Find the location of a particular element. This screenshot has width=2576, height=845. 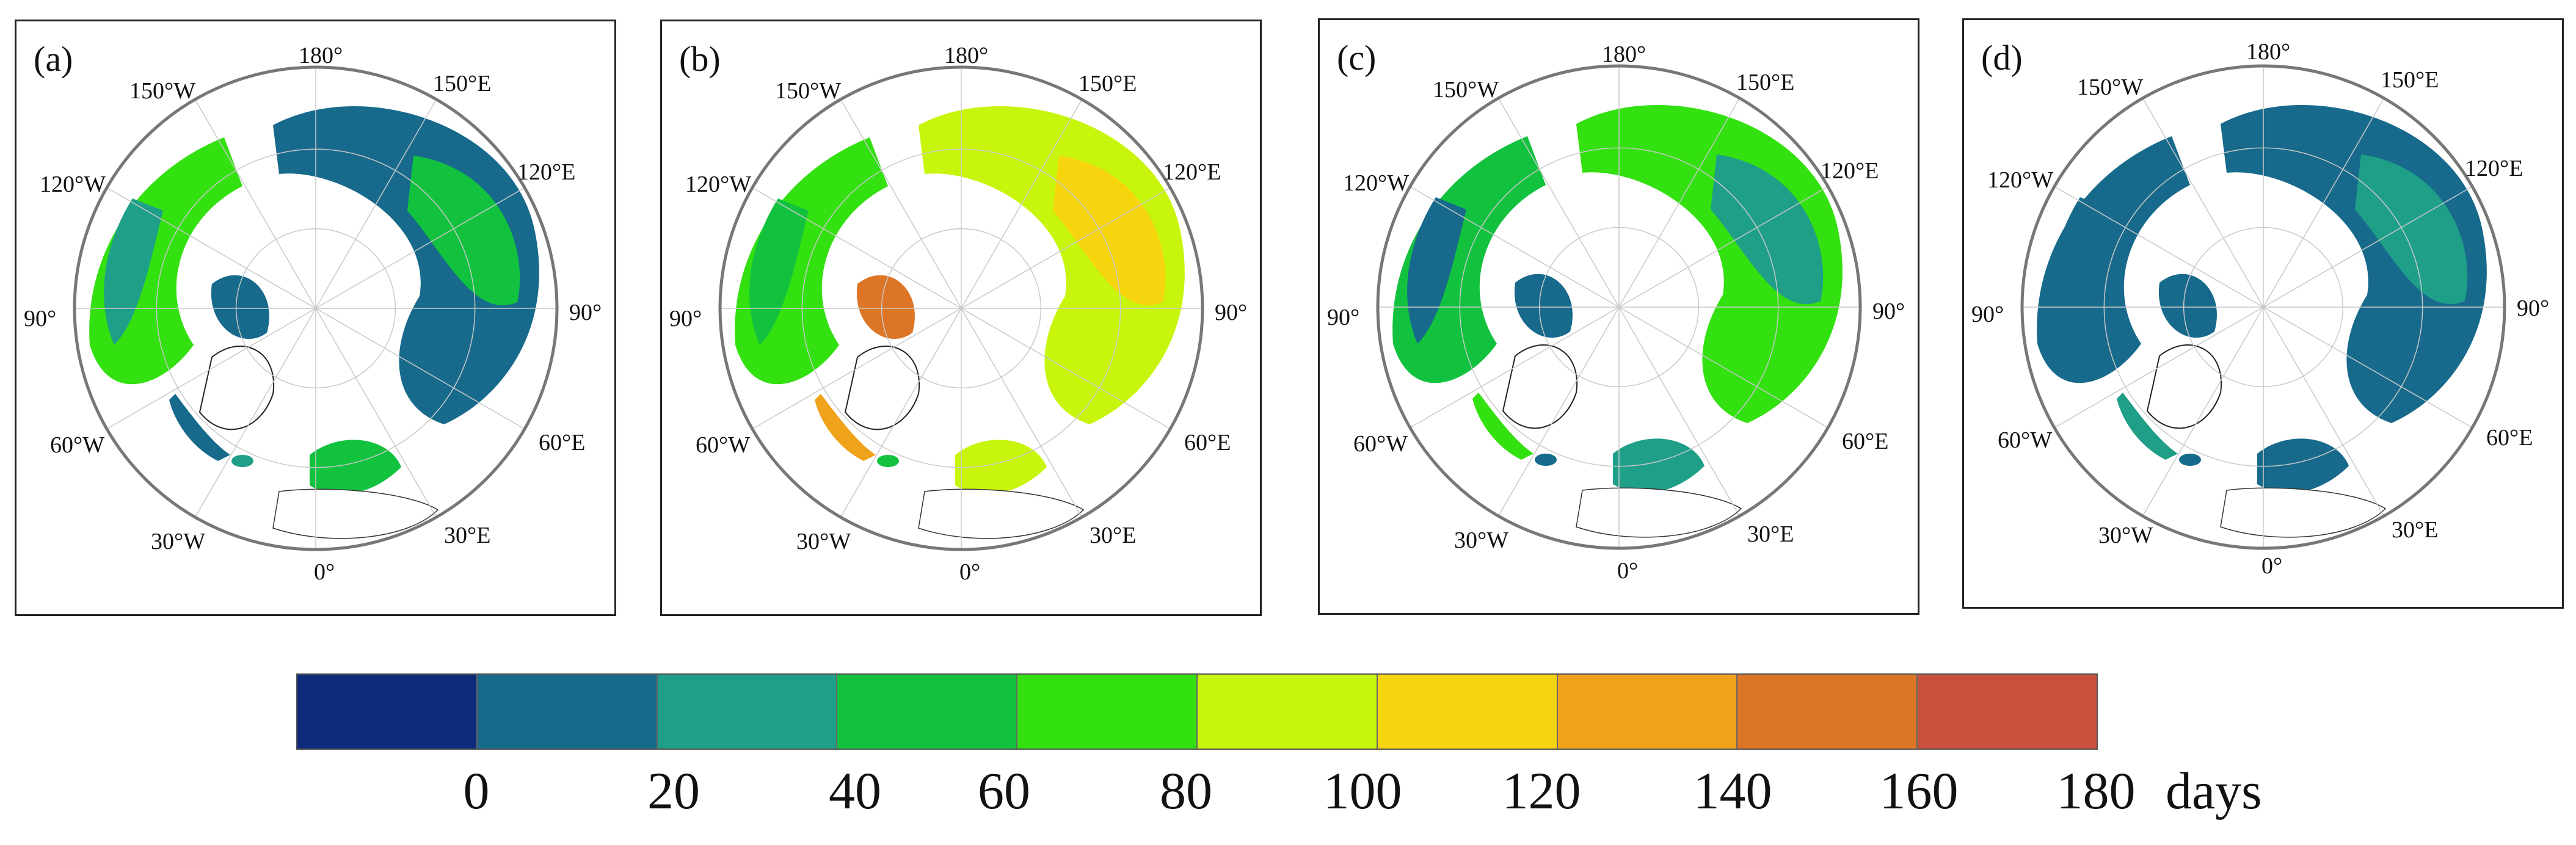

panel-label: (b) is located at coordinates (700, 59).